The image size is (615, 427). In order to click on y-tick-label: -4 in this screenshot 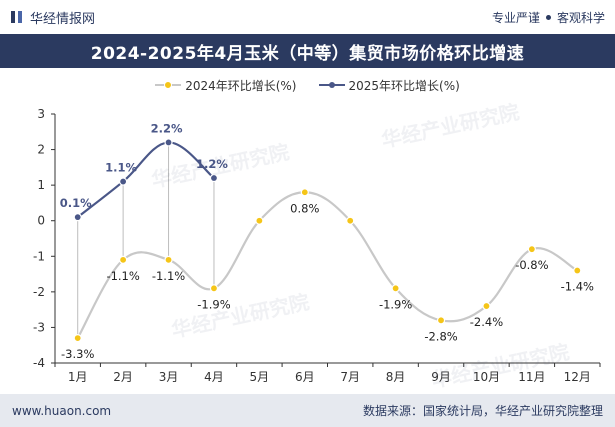, I will do `click(39, 363)`.